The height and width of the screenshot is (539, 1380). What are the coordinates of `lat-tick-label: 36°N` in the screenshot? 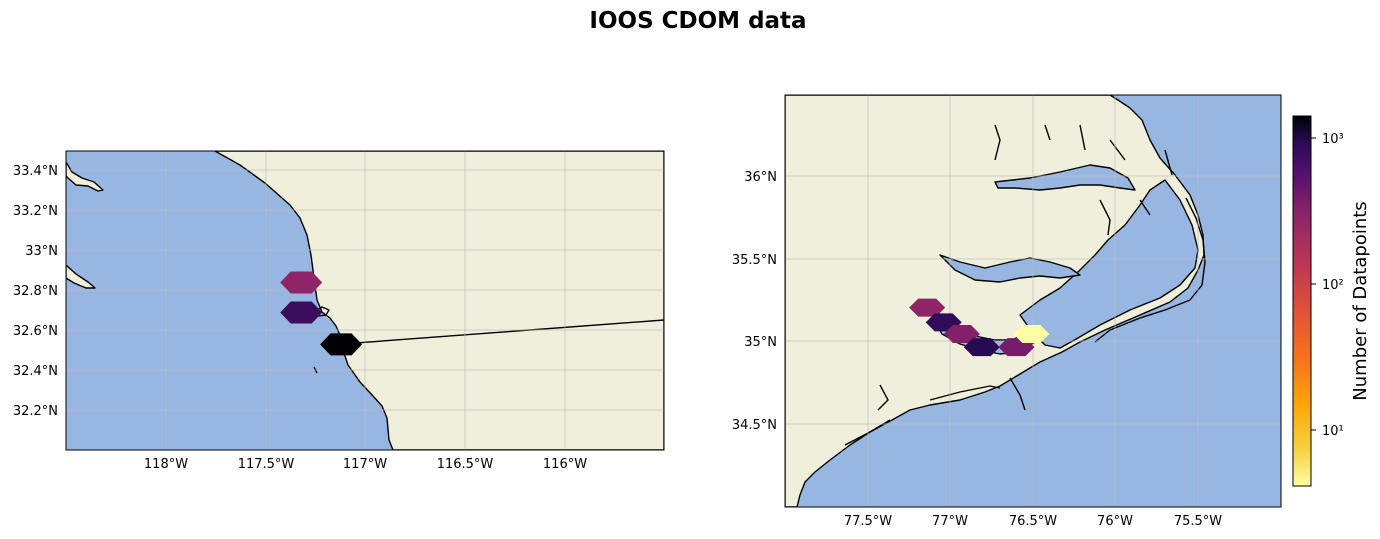 It's located at (760, 177).